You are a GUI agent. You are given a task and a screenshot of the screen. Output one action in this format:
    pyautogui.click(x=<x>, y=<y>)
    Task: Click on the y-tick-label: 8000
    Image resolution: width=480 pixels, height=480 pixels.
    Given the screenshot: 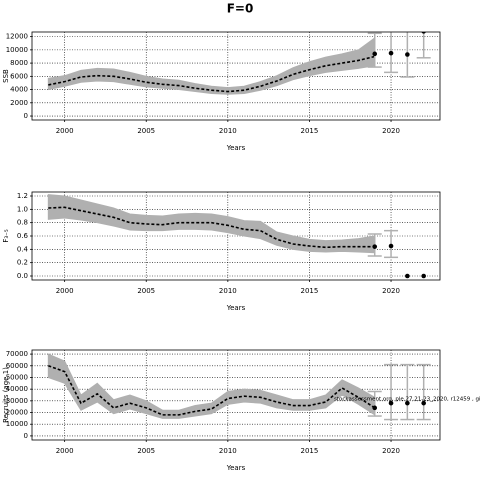 What is the action you would take?
    pyautogui.click(x=19, y=63)
    